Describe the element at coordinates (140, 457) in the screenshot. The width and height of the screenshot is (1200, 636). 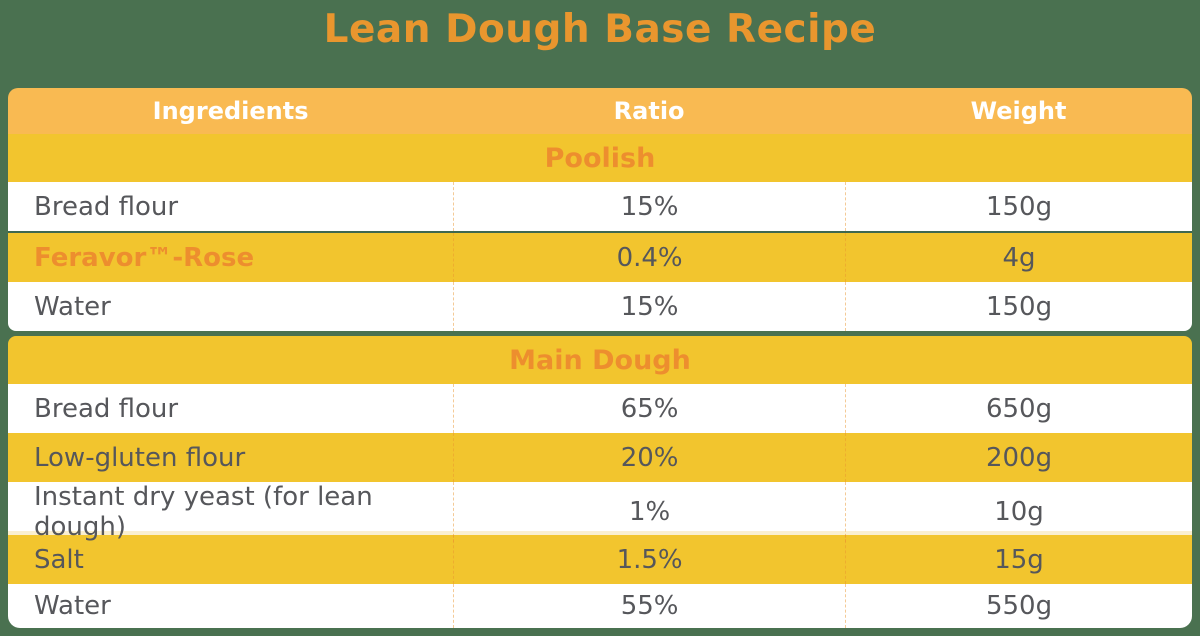
I see `ingredient-cell: Low-gluten flour` at that location.